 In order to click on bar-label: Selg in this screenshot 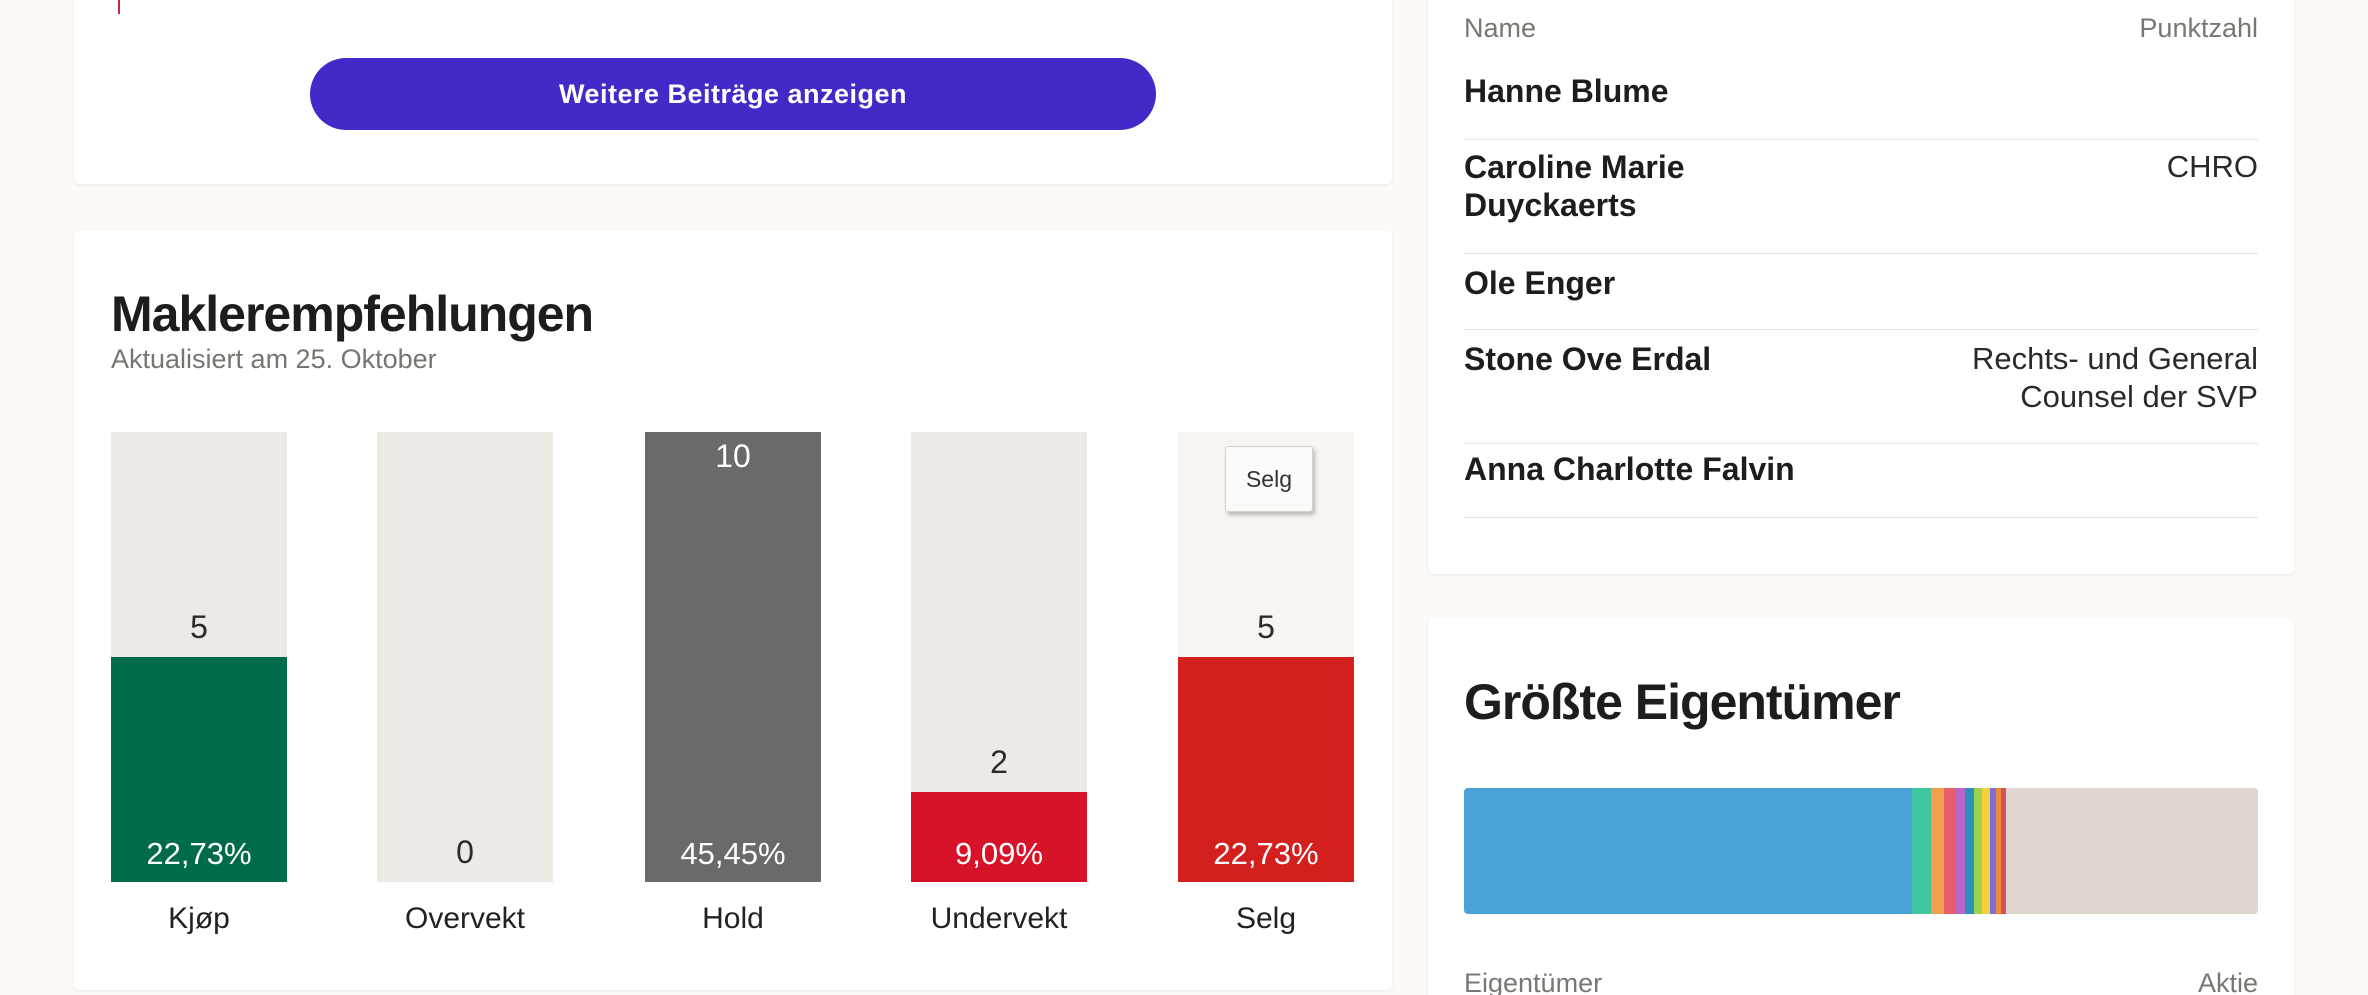, I will do `click(1266, 918)`.